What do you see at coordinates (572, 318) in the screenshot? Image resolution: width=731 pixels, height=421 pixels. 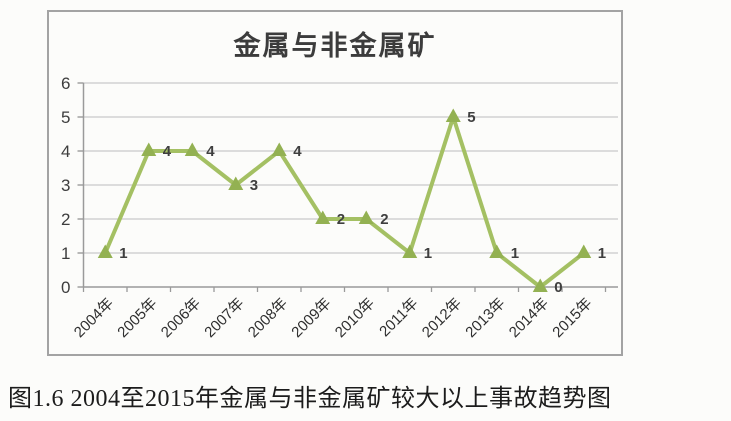 I see `x-tick-label: 2015年` at bounding box center [572, 318].